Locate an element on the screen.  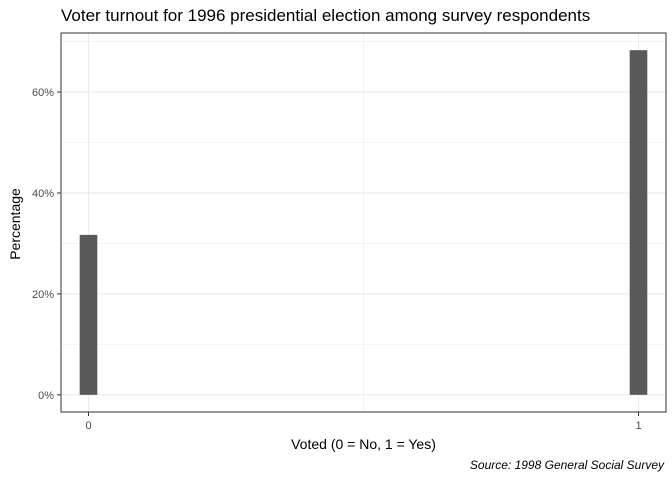
x-axis-label: Voted (0 = No, 1 = Yes) is located at coordinates (363, 444).